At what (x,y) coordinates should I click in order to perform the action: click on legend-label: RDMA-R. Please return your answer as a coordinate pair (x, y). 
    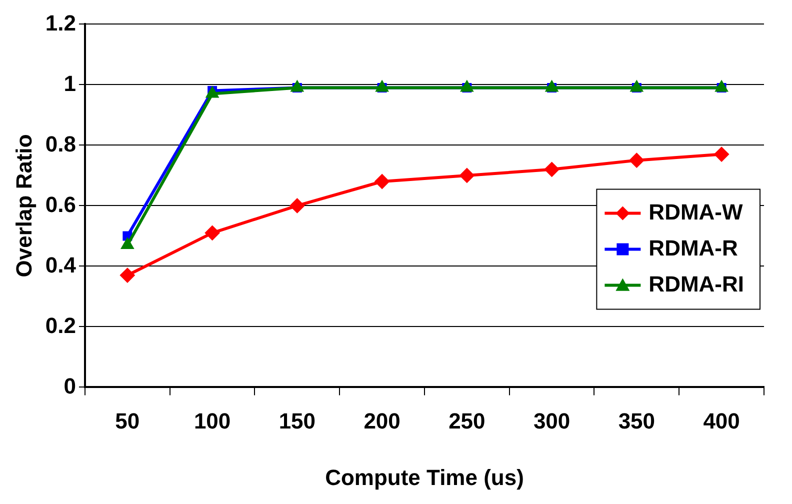
    Looking at the image, I should click on (693, 247).